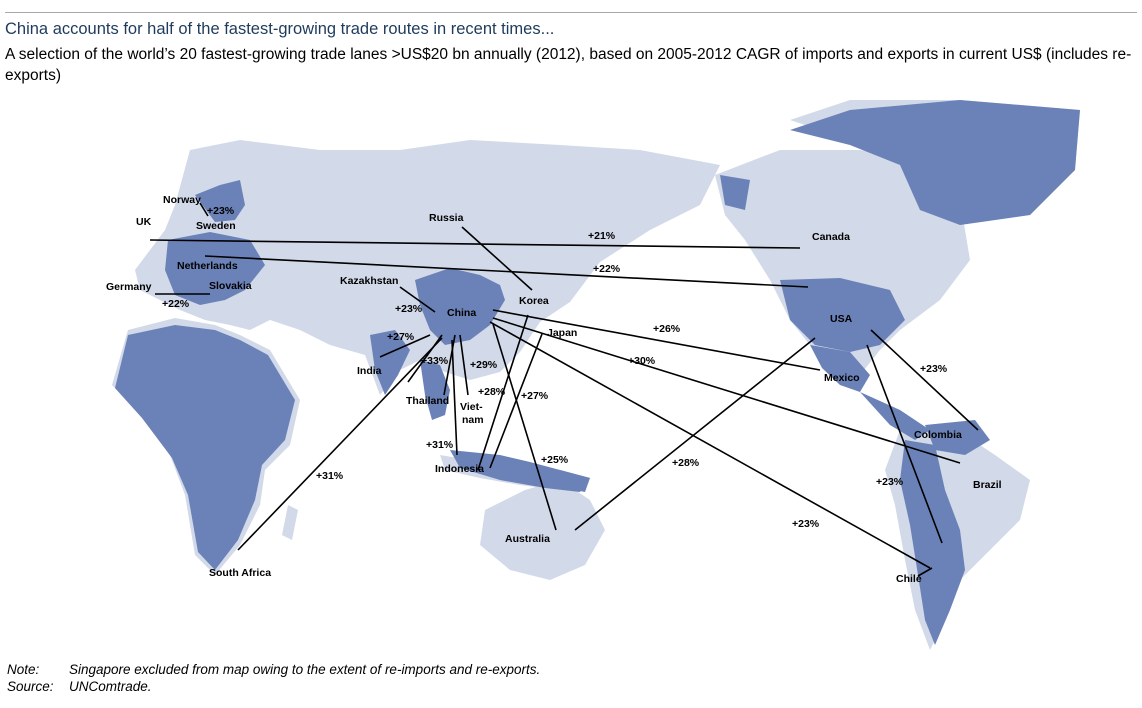 The width and height of the screenshot is (1142, 708). What do you see at coordinates (925, 572) in the screenshot?
I see `route-chile-tick` at bounding box center [925, 572].